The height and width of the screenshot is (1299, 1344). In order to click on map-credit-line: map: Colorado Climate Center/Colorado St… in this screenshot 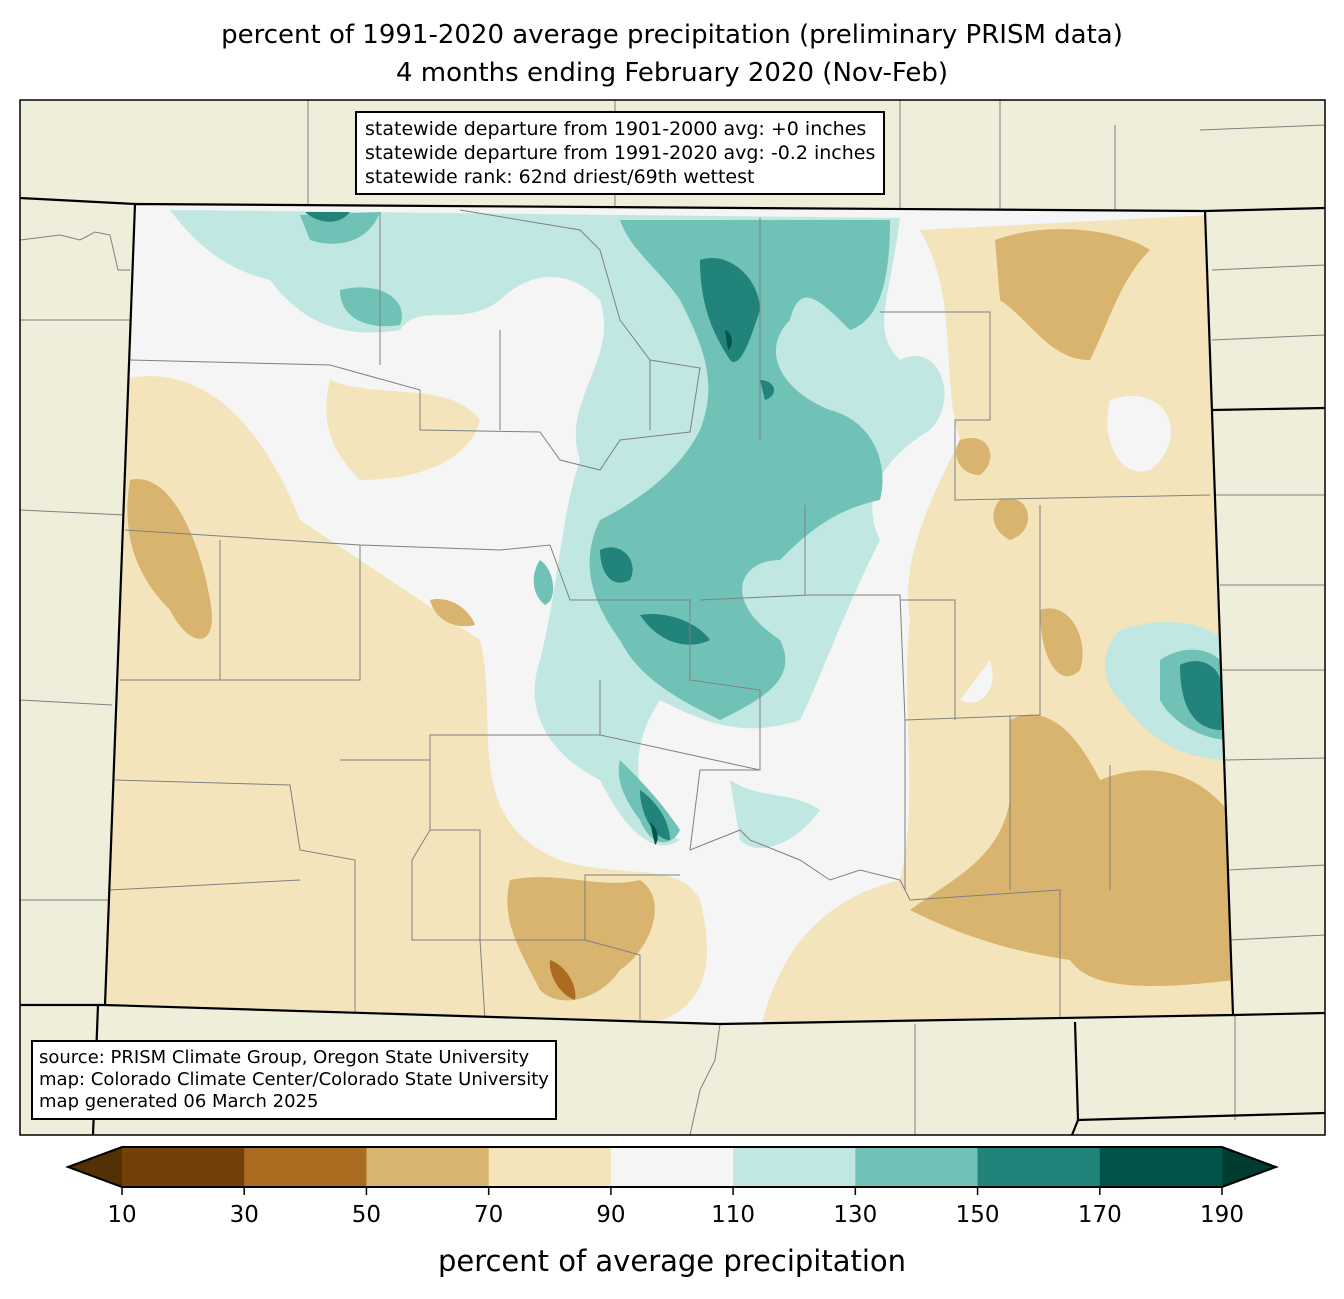, I will do `click(294, 1079)`.